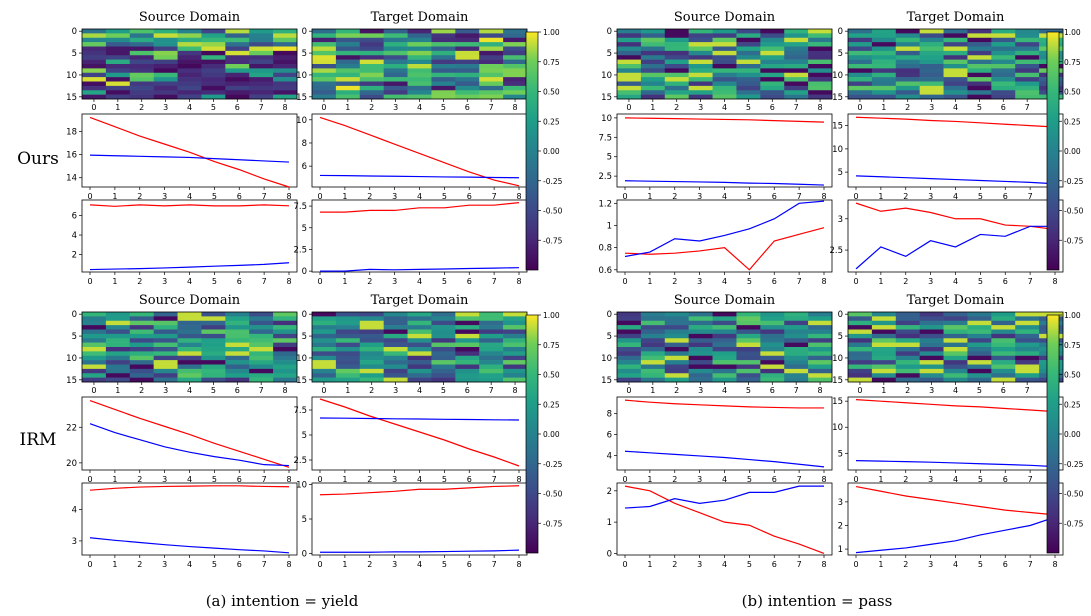 The height and width of the screenshot is (616, 1091). I want to click on caption-yield: (a) intention = yield, so click(282, 601).